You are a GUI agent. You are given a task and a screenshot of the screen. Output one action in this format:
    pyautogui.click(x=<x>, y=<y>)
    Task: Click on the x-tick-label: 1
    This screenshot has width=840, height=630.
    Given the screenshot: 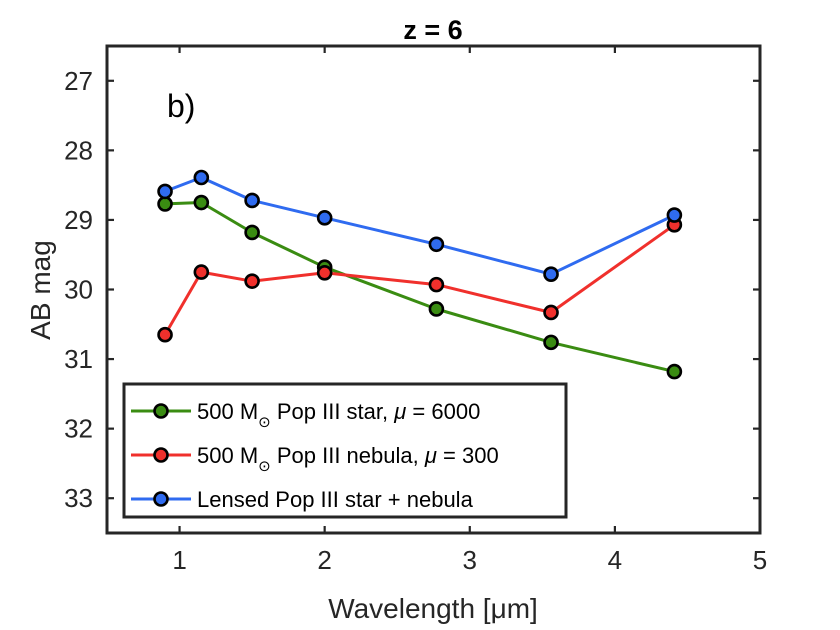 What is the action you would take?
    pyautogui.click(x=179, y=560)
    